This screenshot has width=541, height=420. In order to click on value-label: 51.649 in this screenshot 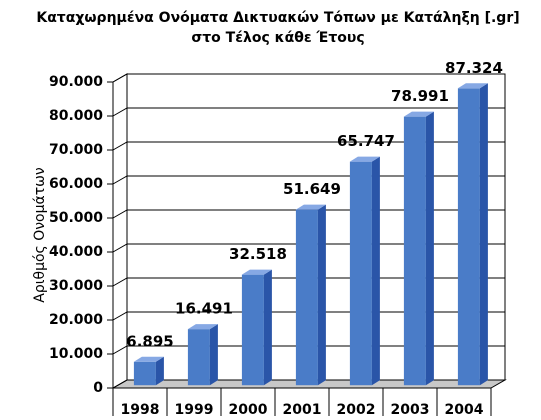, I will do `click(312, 189)`.